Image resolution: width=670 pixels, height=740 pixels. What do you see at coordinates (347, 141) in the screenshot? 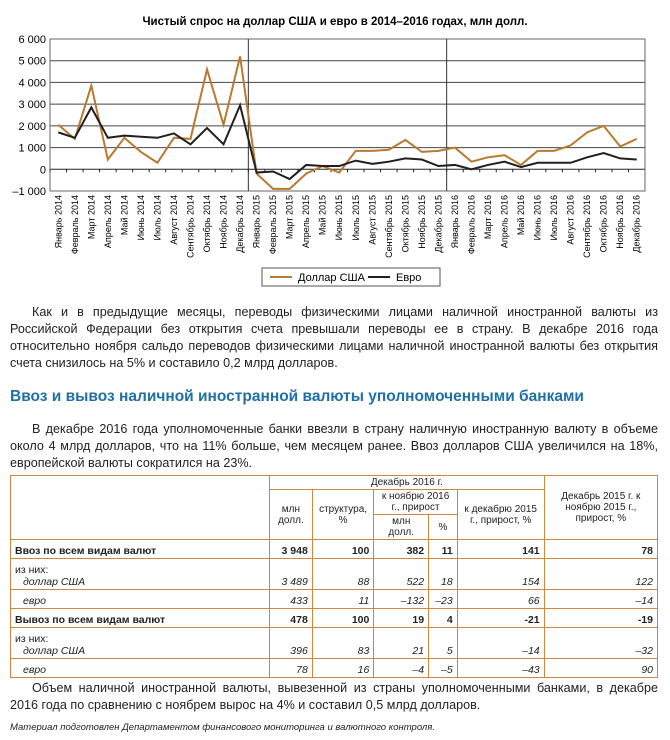
I see `series-line-euro` at bounding box center [347, 141].